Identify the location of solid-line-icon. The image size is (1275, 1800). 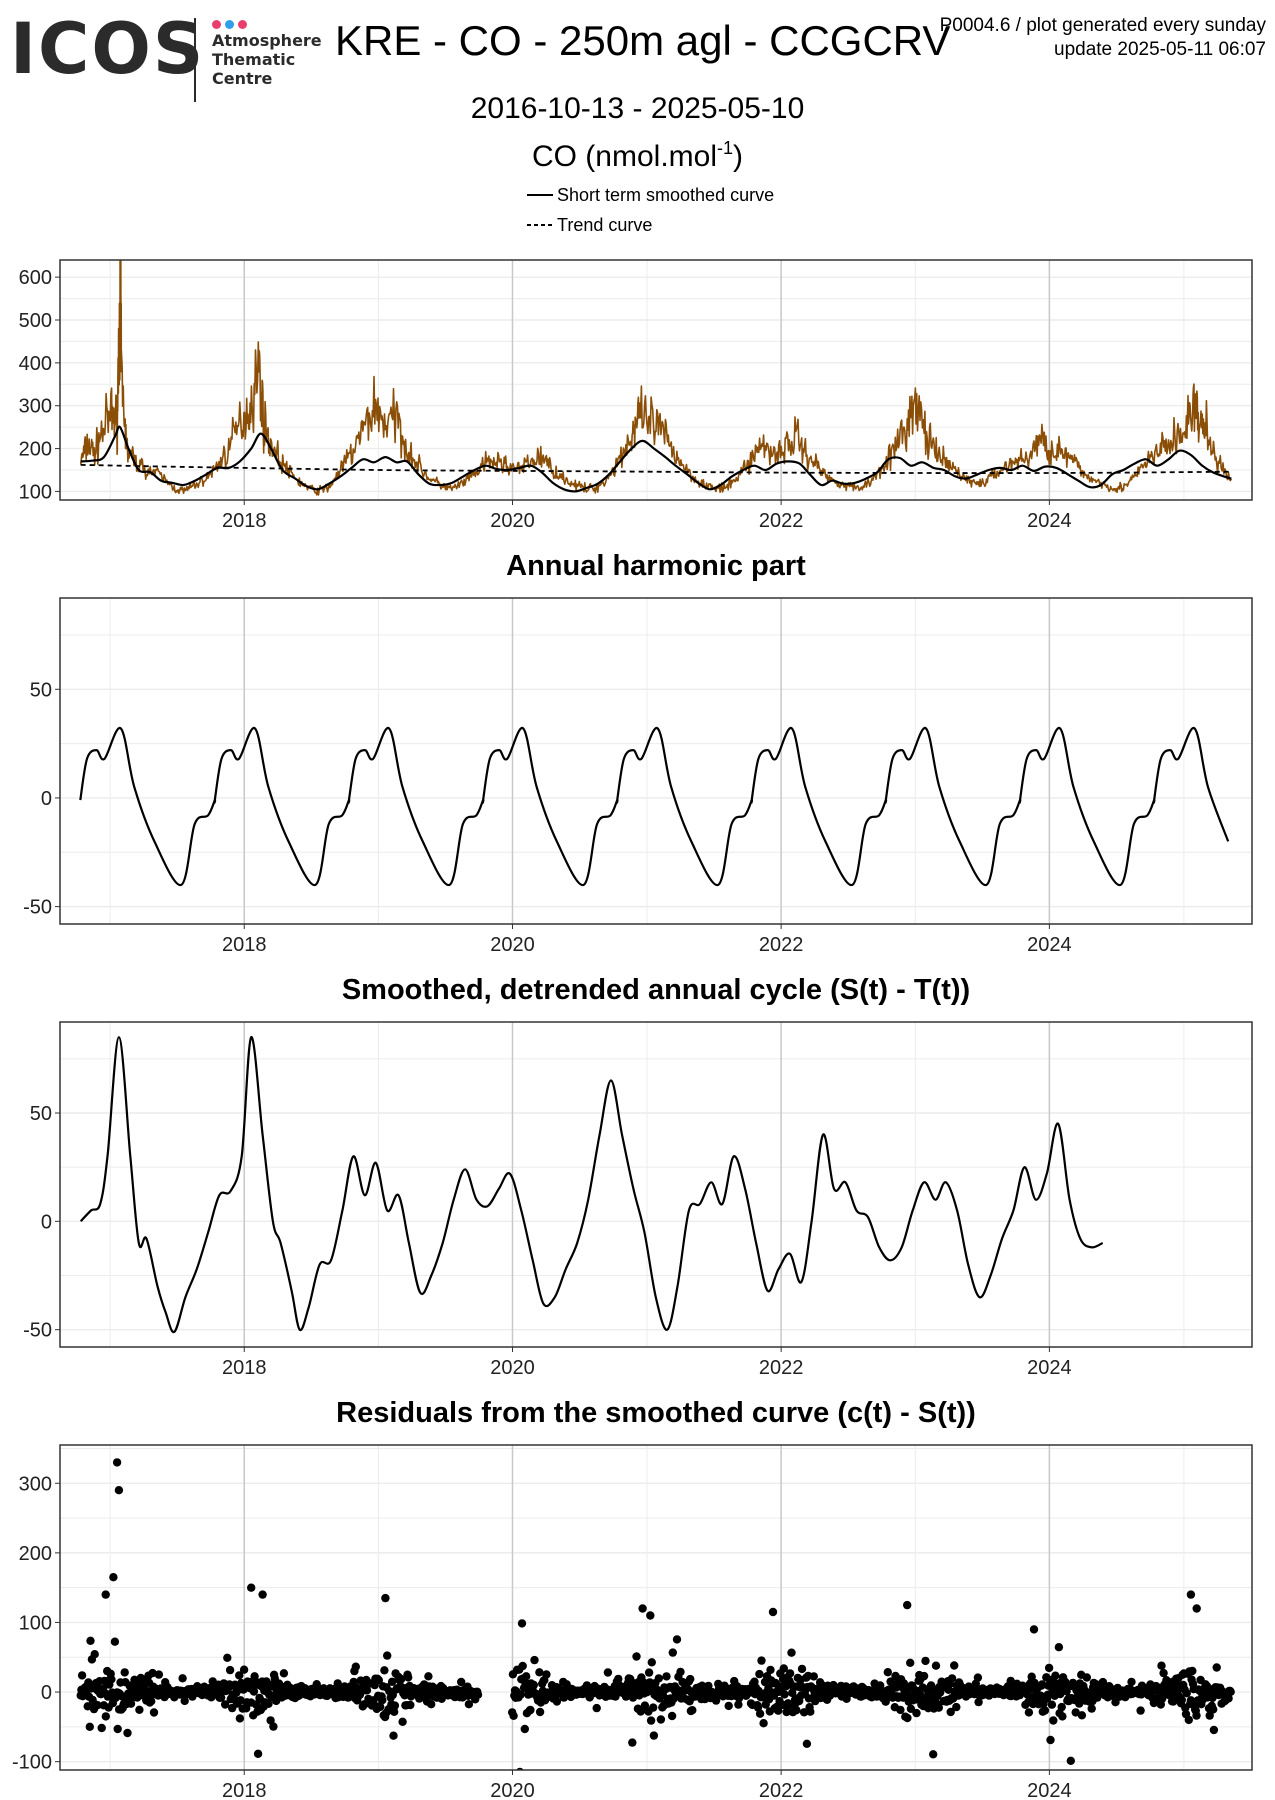
(540, 195).